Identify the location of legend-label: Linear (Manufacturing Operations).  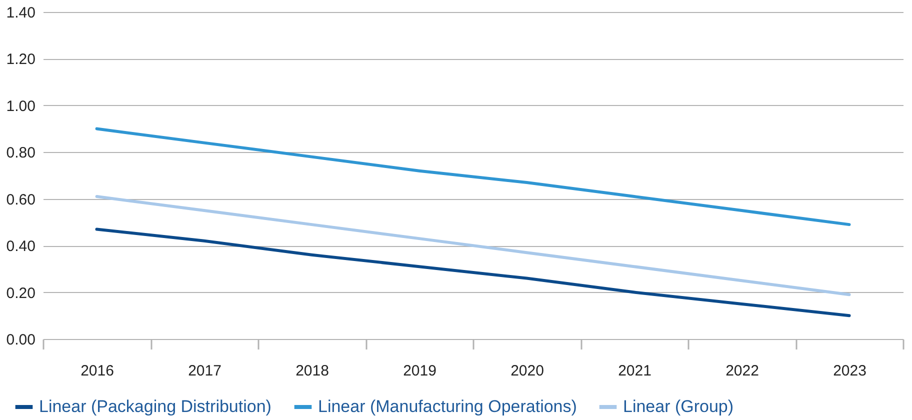
(447, 406).